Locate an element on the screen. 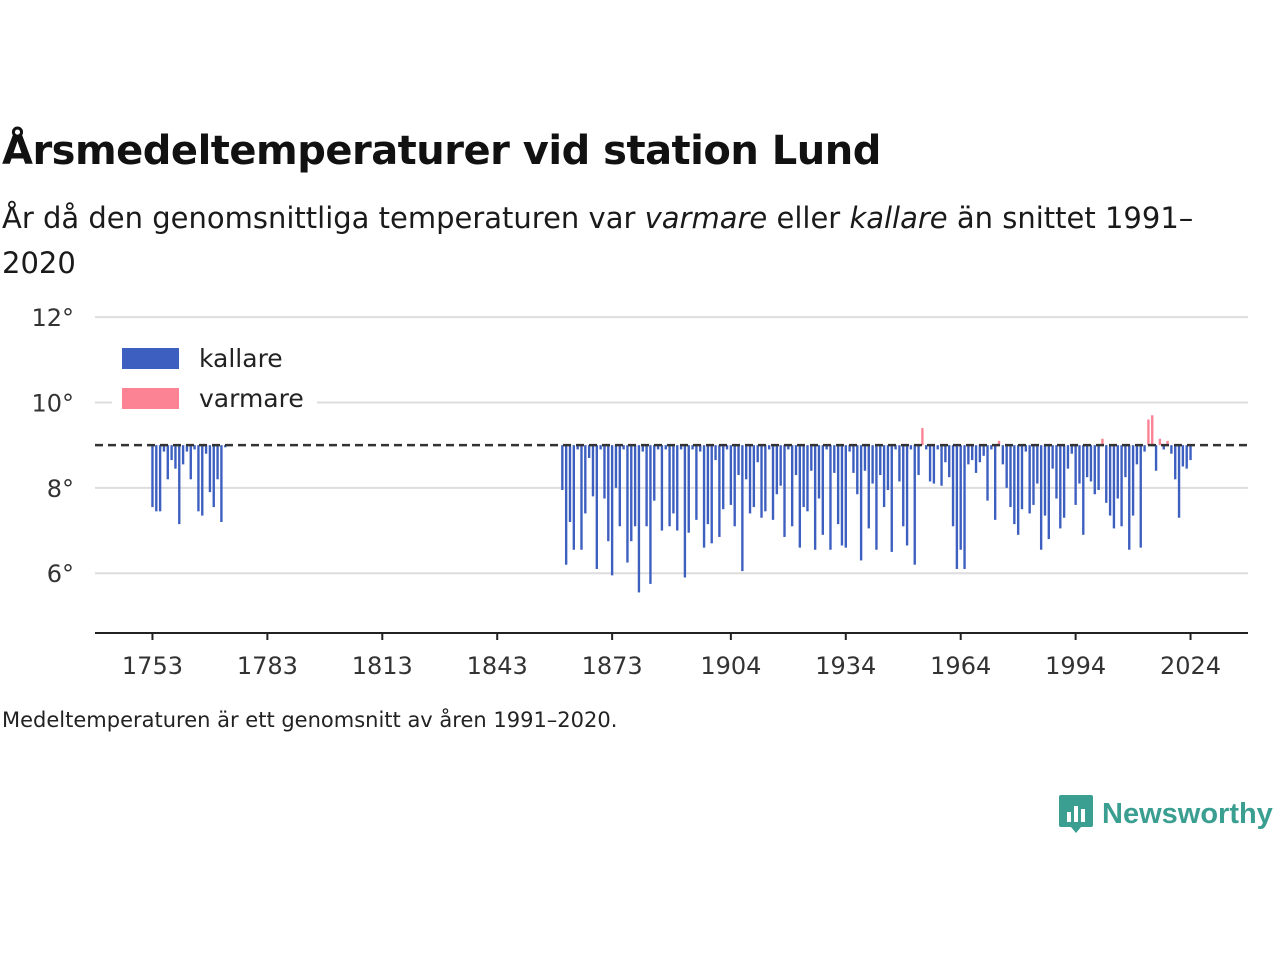 This screenshot has width=1280, height=960. bar-1967 is located at coordinates (972, 453).